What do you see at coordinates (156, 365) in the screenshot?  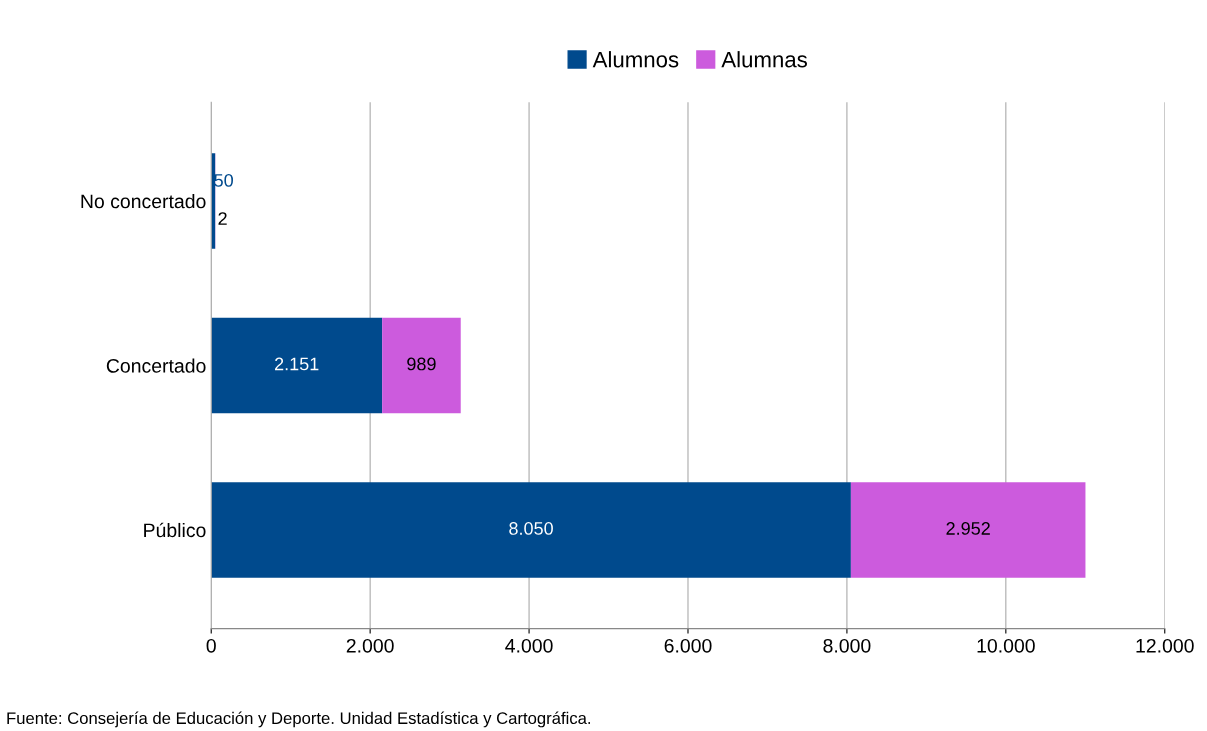 I see `y-tick-label: Concertado` at bounding box center [156, 365].